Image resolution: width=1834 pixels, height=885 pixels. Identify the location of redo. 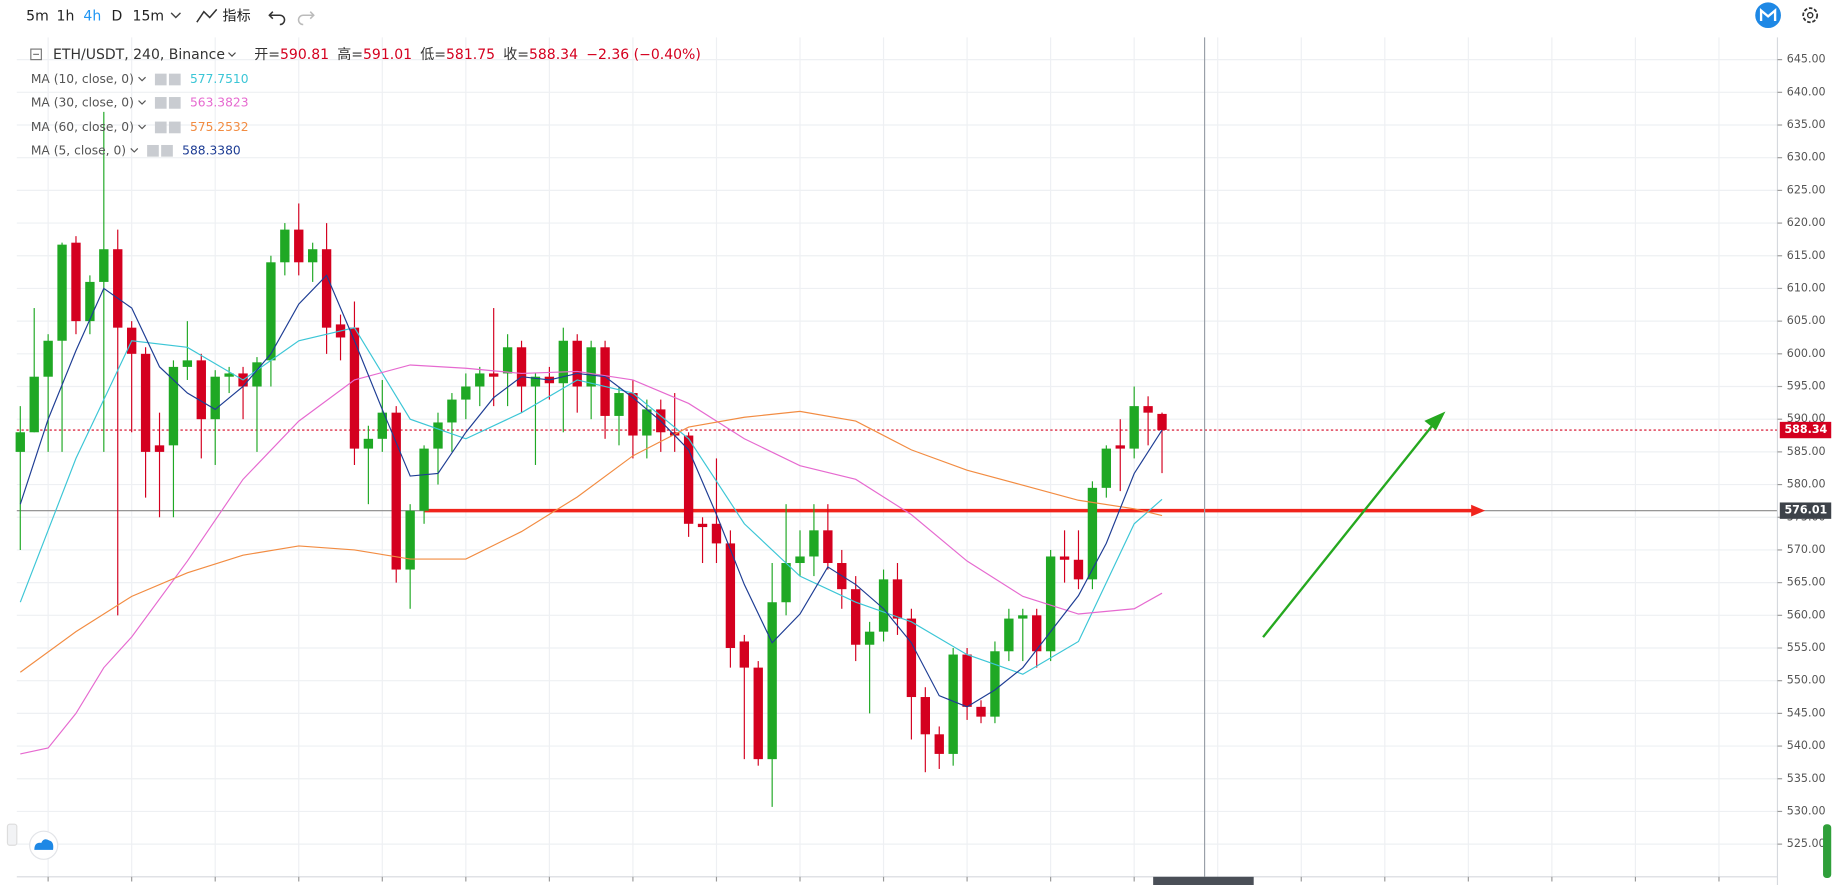
(306, 18).